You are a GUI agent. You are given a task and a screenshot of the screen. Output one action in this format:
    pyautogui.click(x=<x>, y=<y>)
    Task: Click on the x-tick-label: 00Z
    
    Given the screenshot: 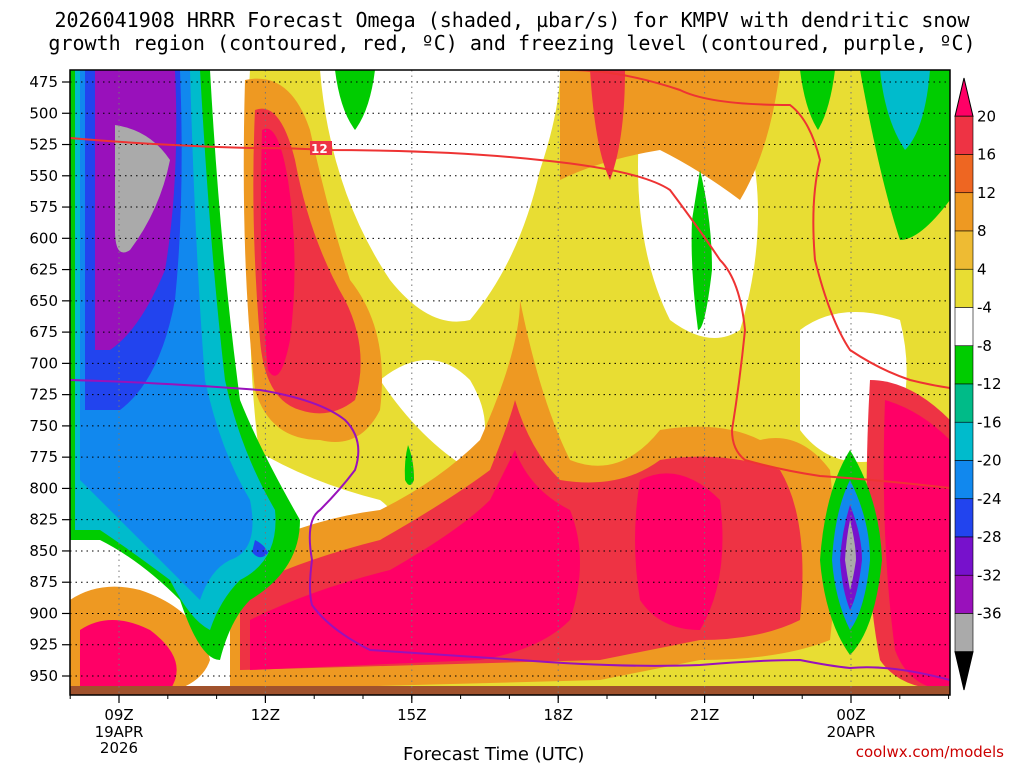 What is the action you would take?
    pyautogui.click(x=850, y=715)
    